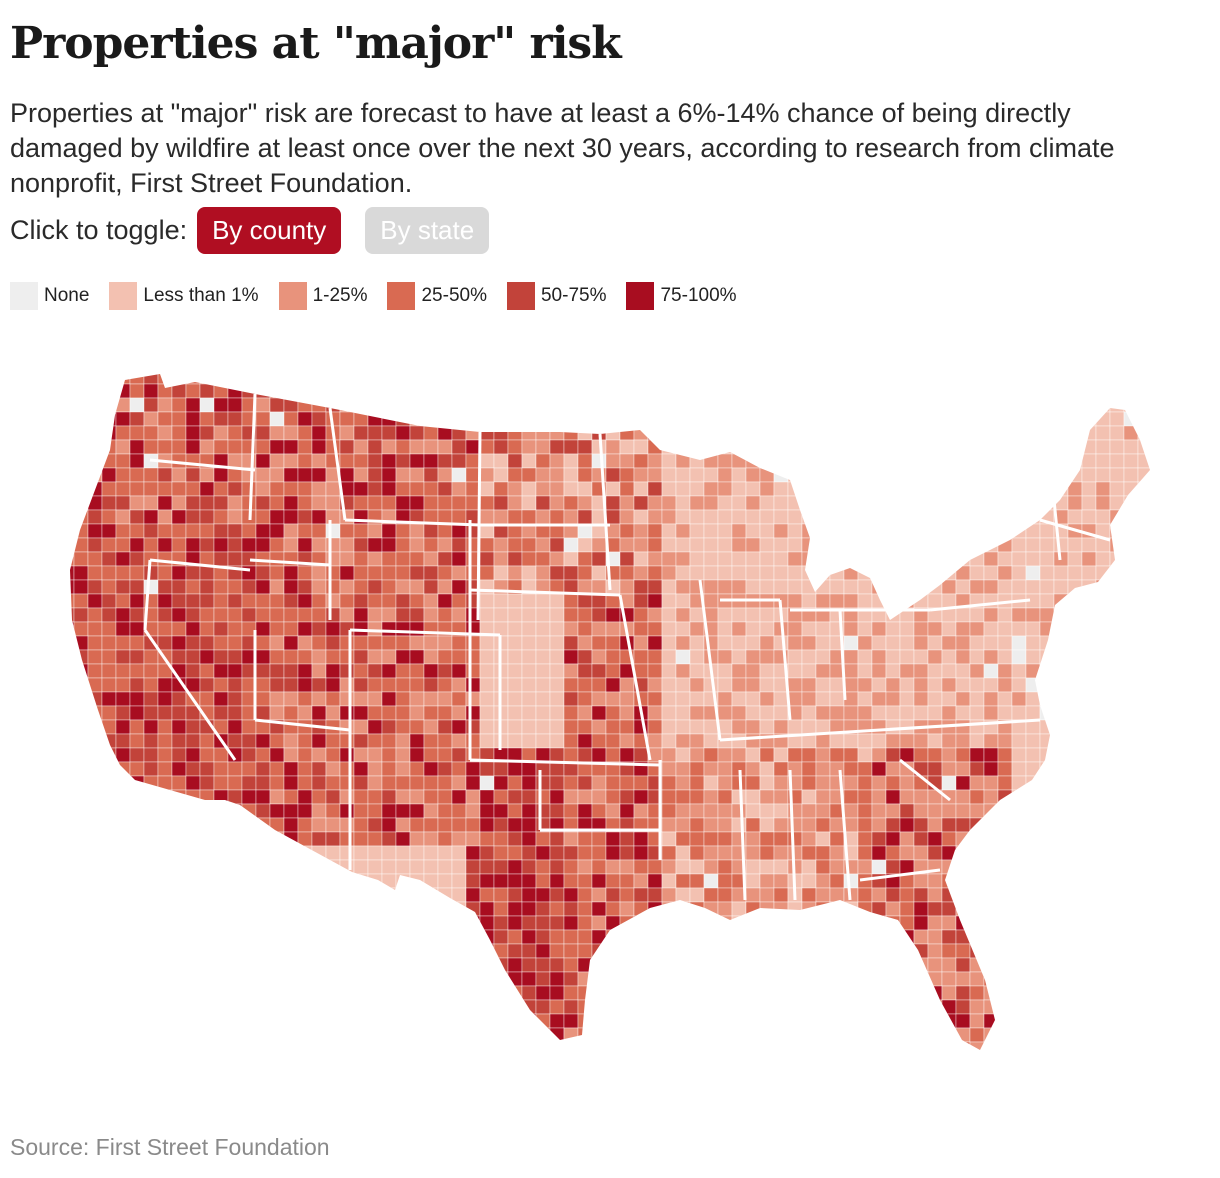 The image size is (1220, 1178). I want to click on by-state-button: By state, so click(427, 230).